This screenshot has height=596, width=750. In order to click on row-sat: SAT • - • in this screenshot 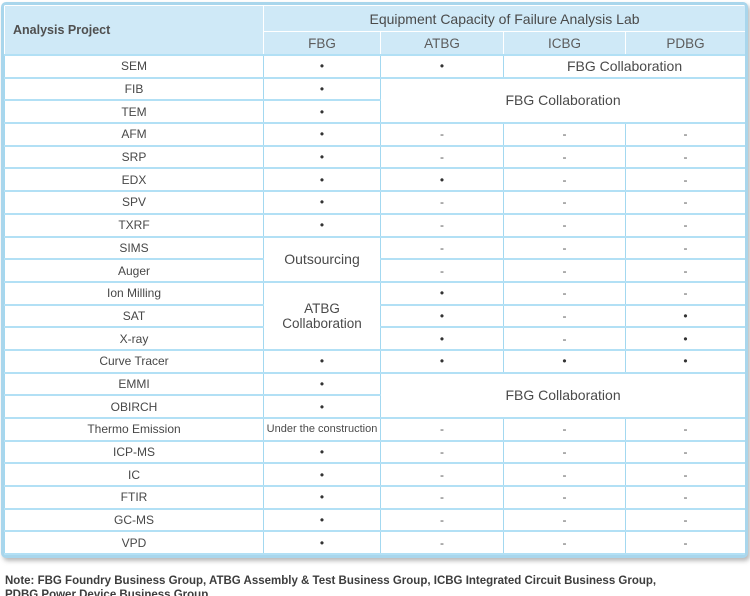, I will do `click(374, 316)`.